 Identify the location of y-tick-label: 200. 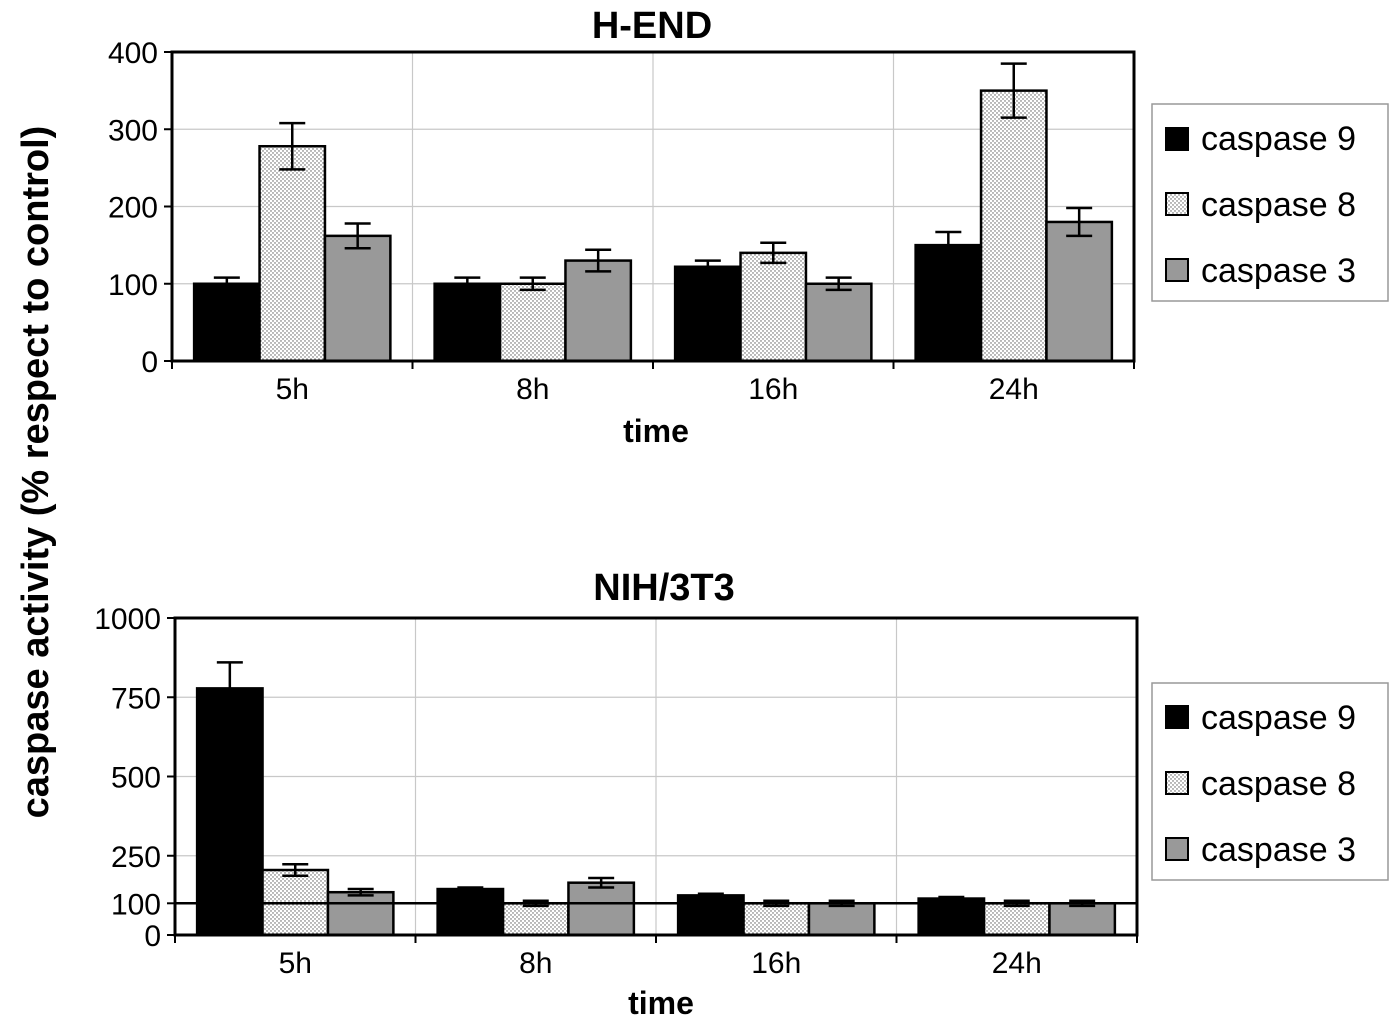
(133, 208).